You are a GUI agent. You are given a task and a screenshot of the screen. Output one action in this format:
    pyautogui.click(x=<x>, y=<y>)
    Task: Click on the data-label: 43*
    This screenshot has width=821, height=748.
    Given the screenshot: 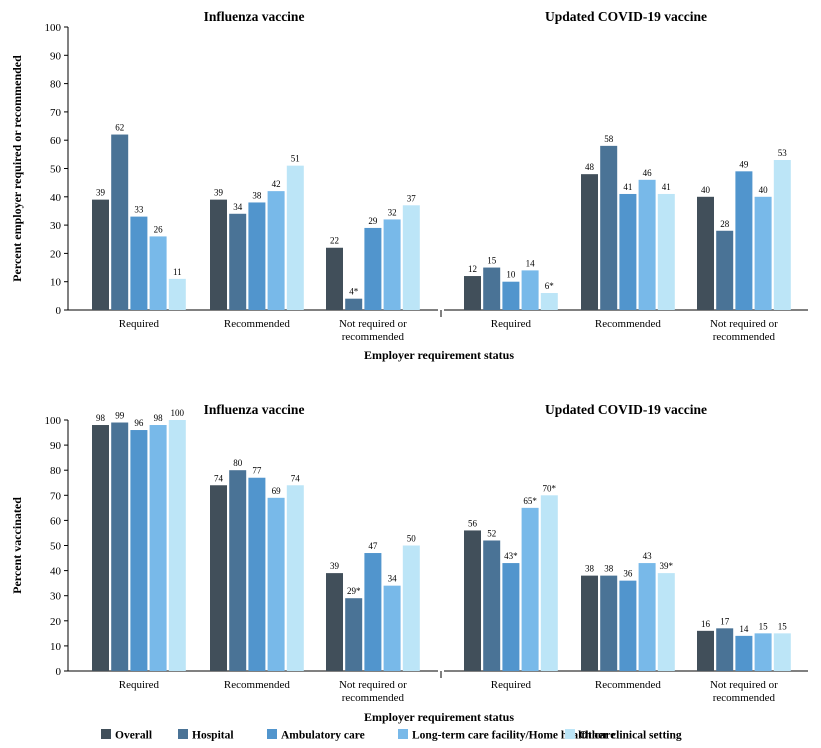 What is the action you would take?
    pyautogui.click(x=511, y=556)
    